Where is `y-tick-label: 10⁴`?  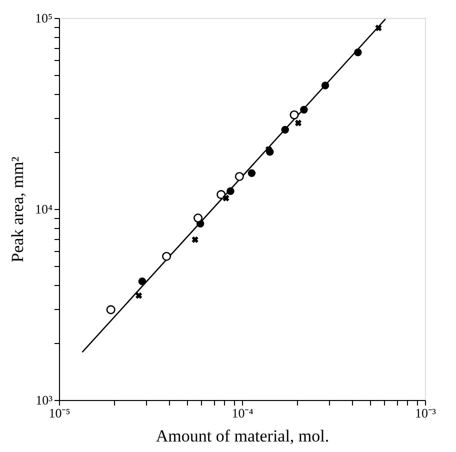
y-tick-label: 10⁴ is located at coordinates (43, 209).